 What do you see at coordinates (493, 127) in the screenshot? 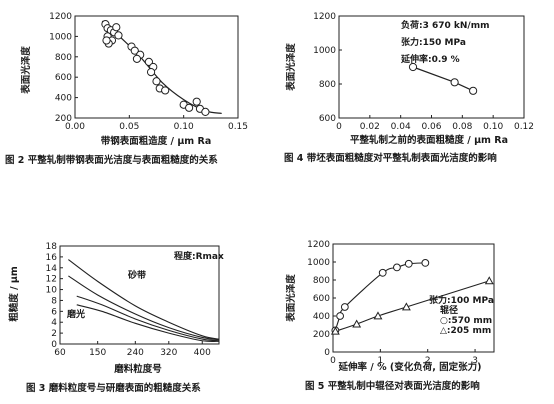
I see `fig4-xtick-label: 0.10` at bounding box center [493, 127].